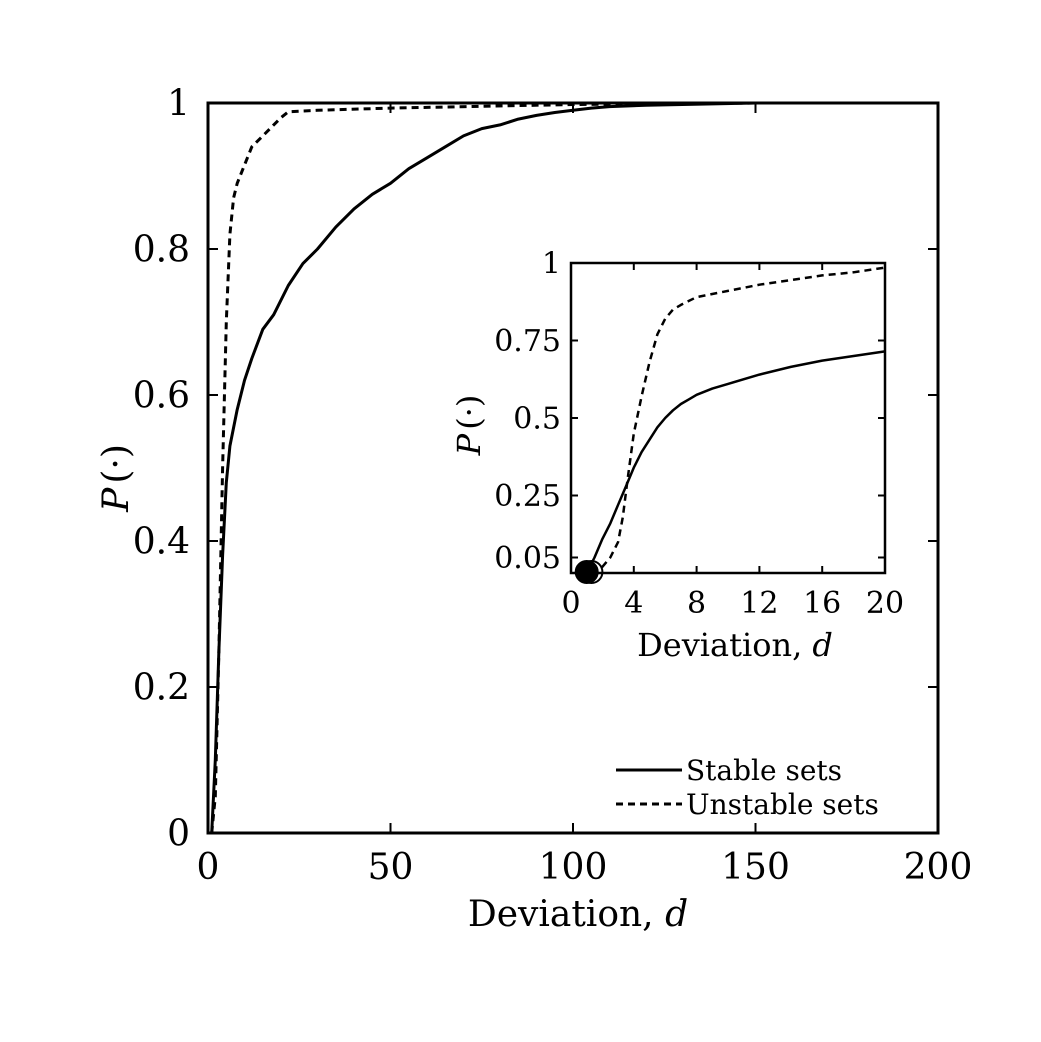 This screenshot has height=1042, width=1041. What do you see at coordinates (161, 688) in the screenshot?
I see `main-y-tick-label: 0.2` at bounding box center [161, 688].